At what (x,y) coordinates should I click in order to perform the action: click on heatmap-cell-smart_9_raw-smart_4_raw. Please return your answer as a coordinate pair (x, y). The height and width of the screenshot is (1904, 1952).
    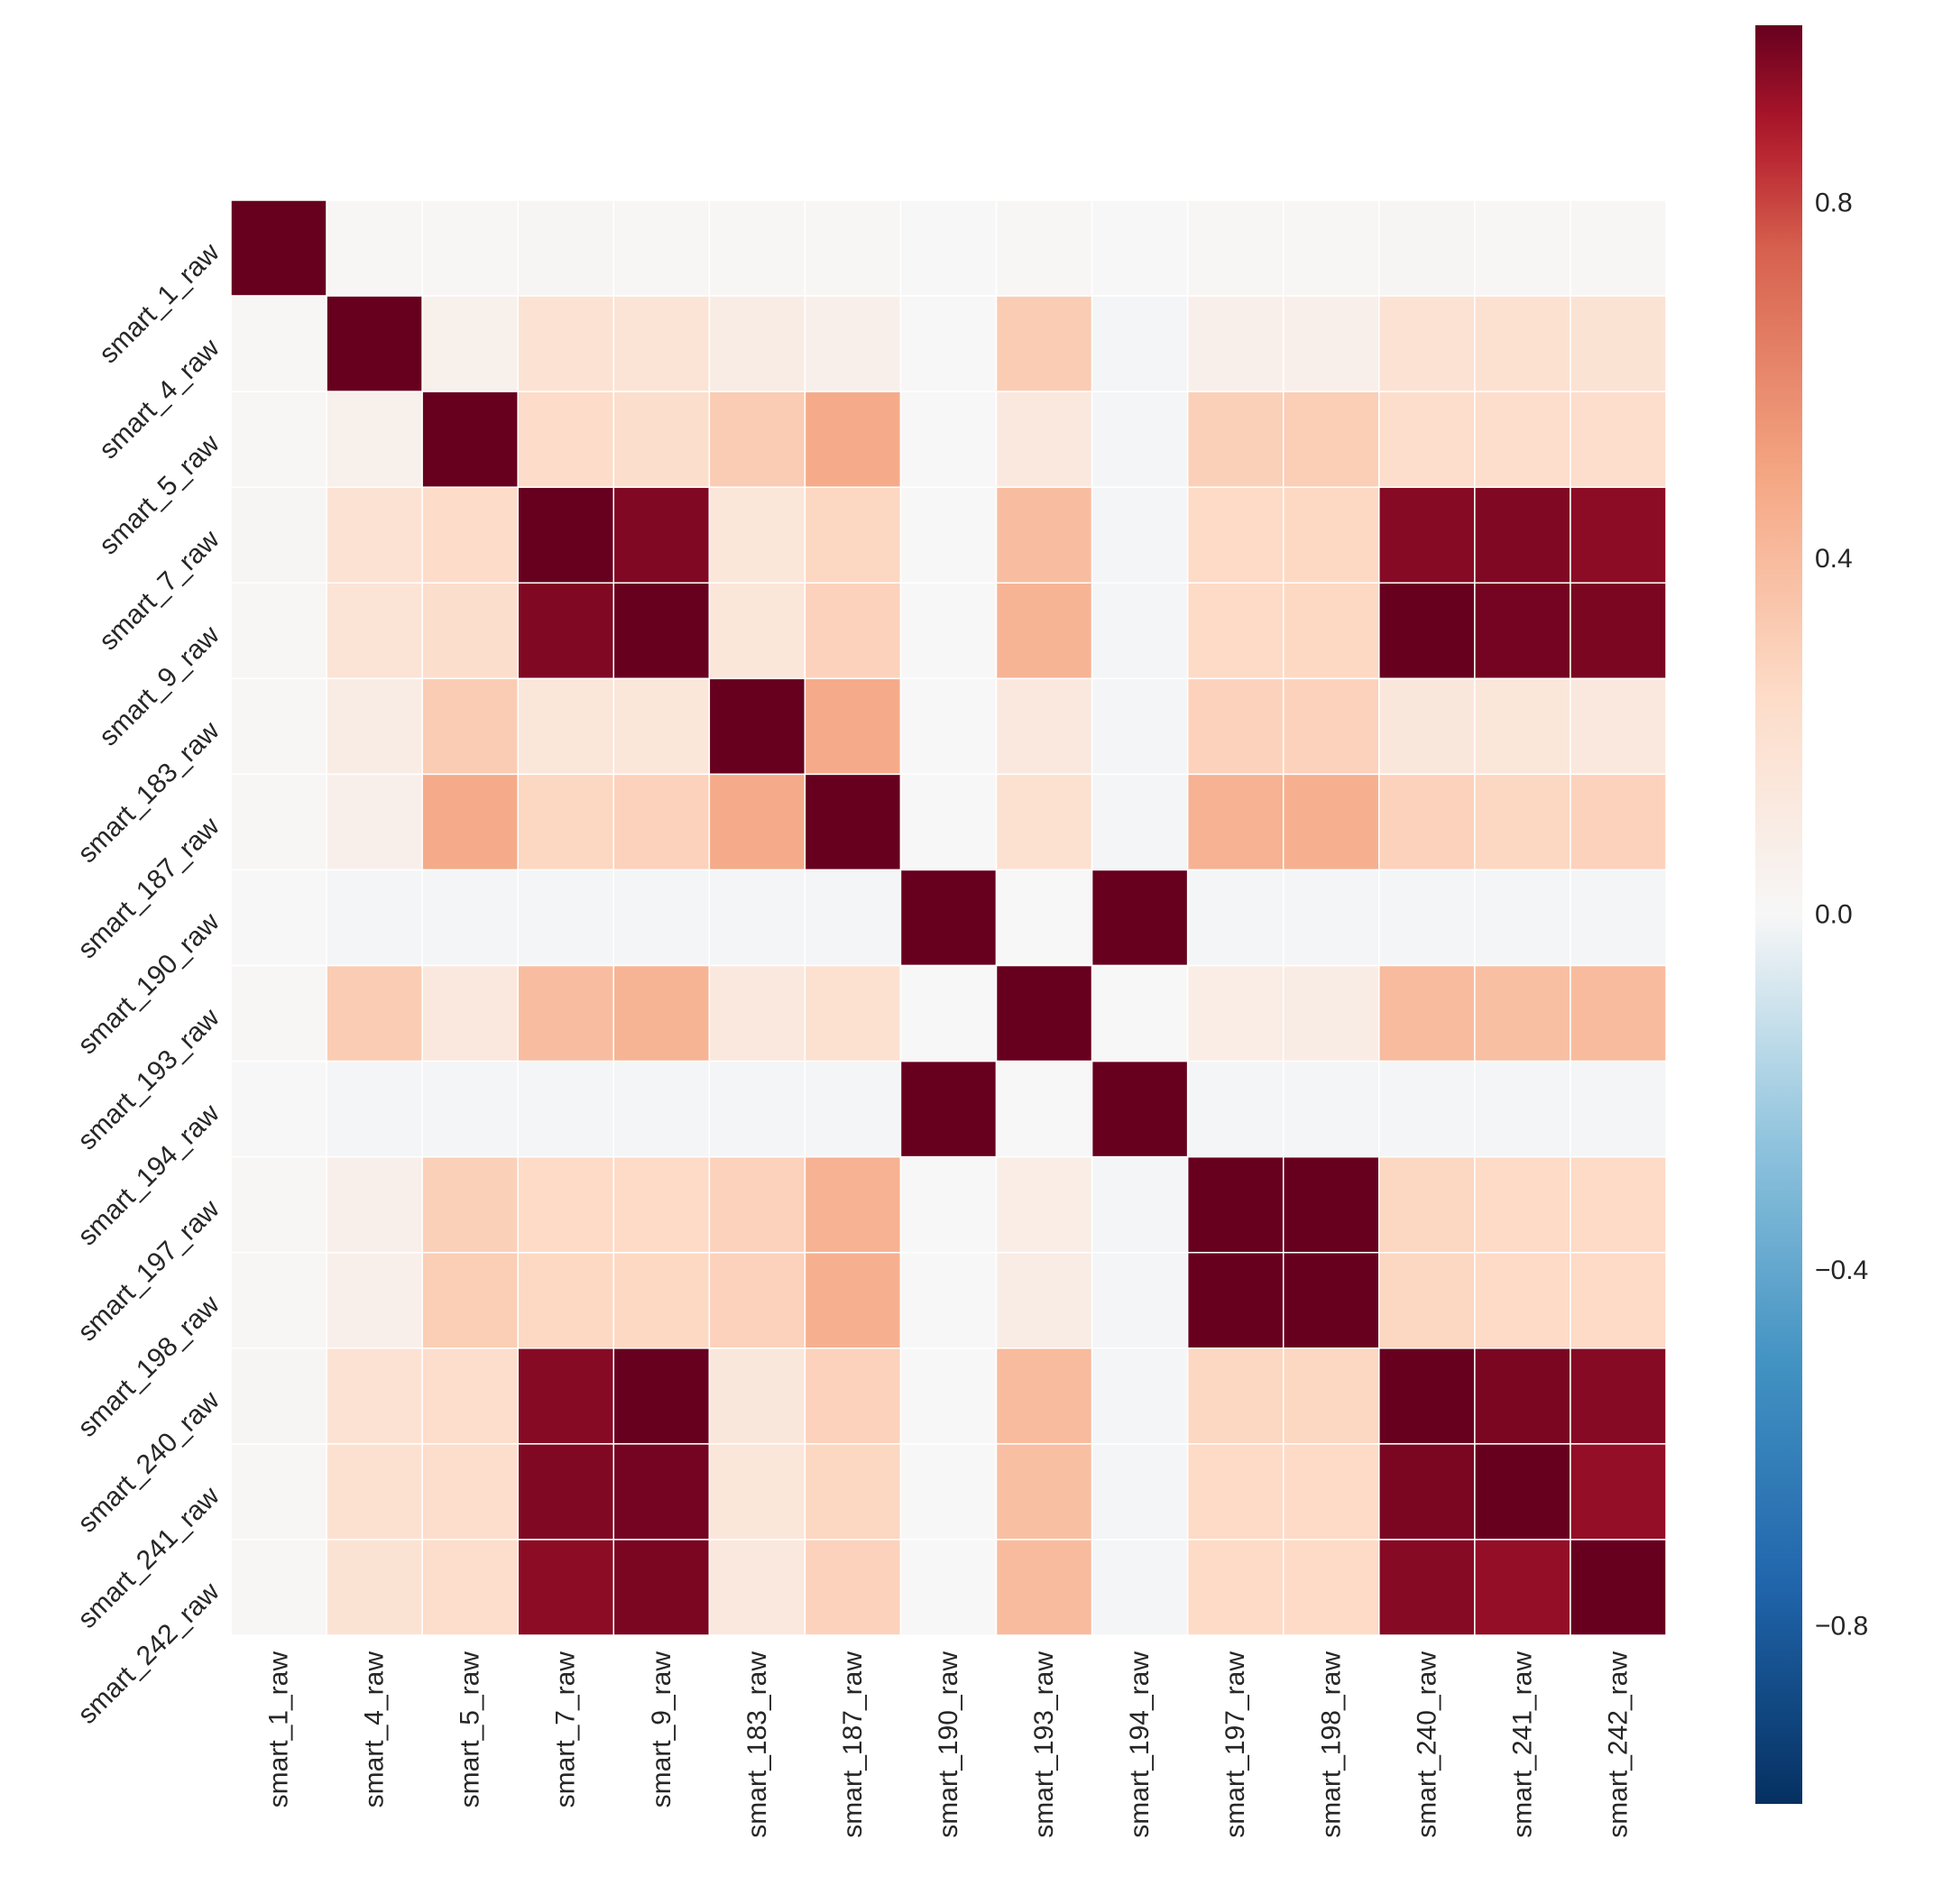
    Looking at the image, I should click on (374, 631).